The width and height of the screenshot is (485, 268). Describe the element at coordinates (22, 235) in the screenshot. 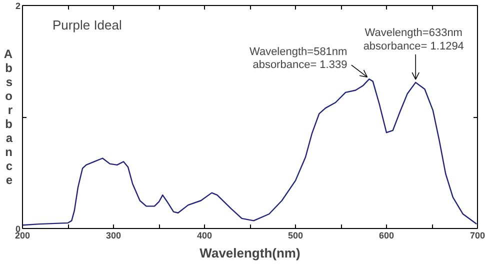

I see `x-tick-label: 200` at that location.